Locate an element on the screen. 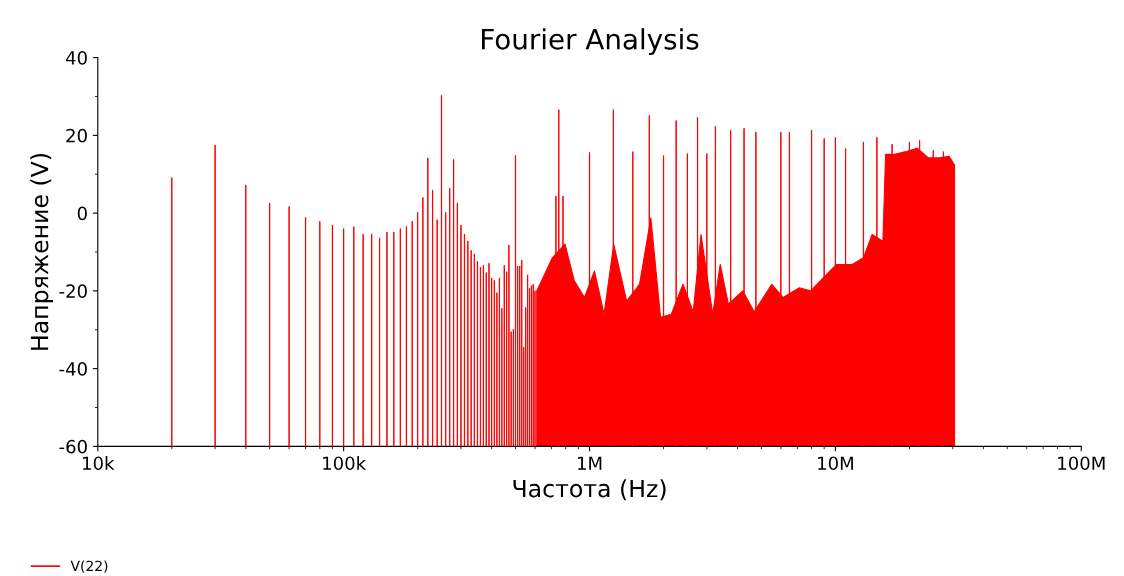 This screenshot has width=1124, height=576. x-axis-title: Частота (Hz) is located at coordinates (589, 490).